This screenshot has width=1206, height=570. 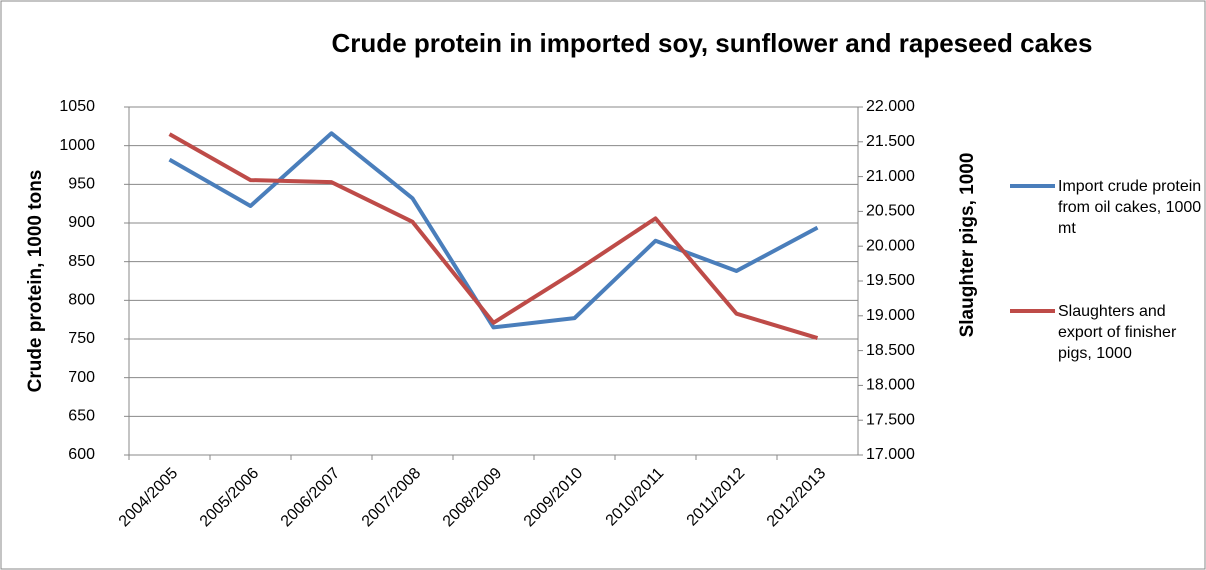 What do you see at coordinates (890, 315) in the screenshot?
I see `y2-tick-label: 19.000` at bounding box center [890, 315].